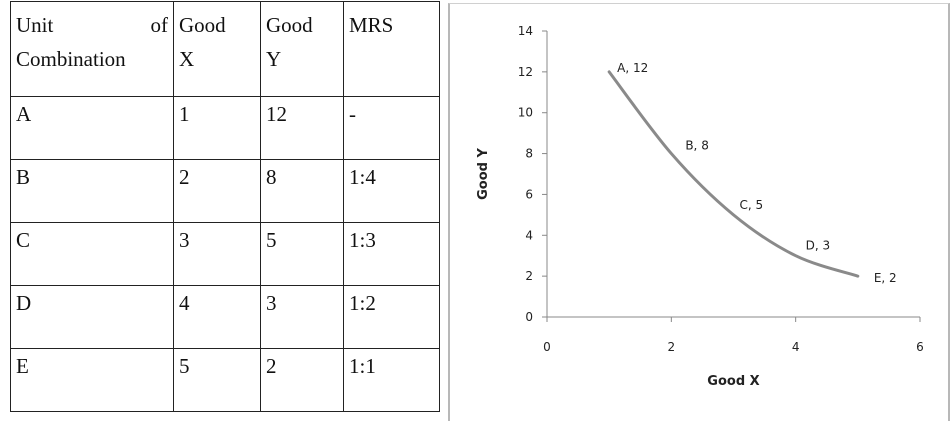  Describe the element at coordinates (217, 191) in the screenshot. I see `cell-good-x: 2` at that location.